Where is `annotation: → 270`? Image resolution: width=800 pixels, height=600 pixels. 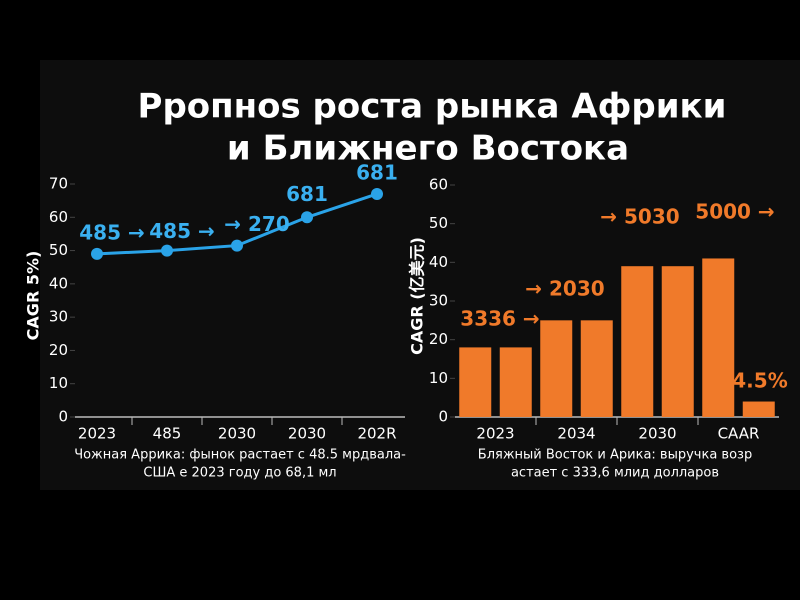 annotation: → 270 is located at coordinates (256, 224).